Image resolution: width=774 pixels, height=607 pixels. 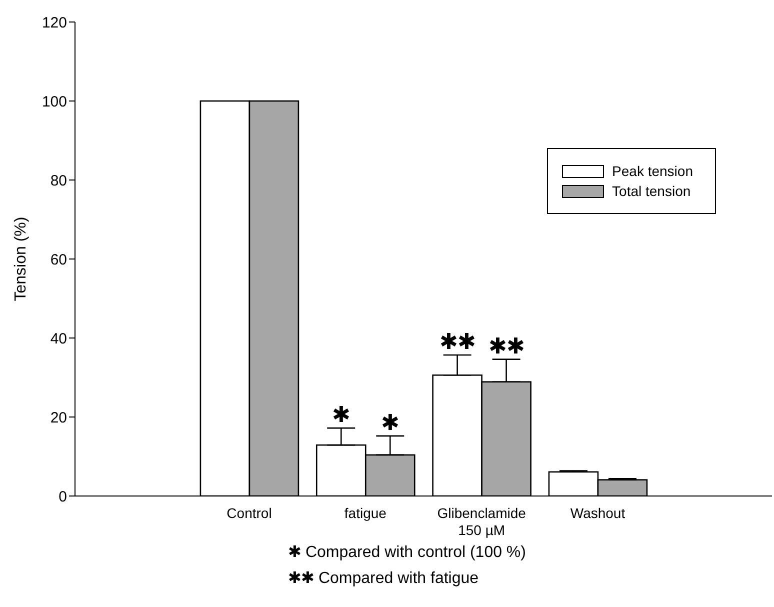 I want to click on x-tick-label: fatigue, so click(x=365, y=513).